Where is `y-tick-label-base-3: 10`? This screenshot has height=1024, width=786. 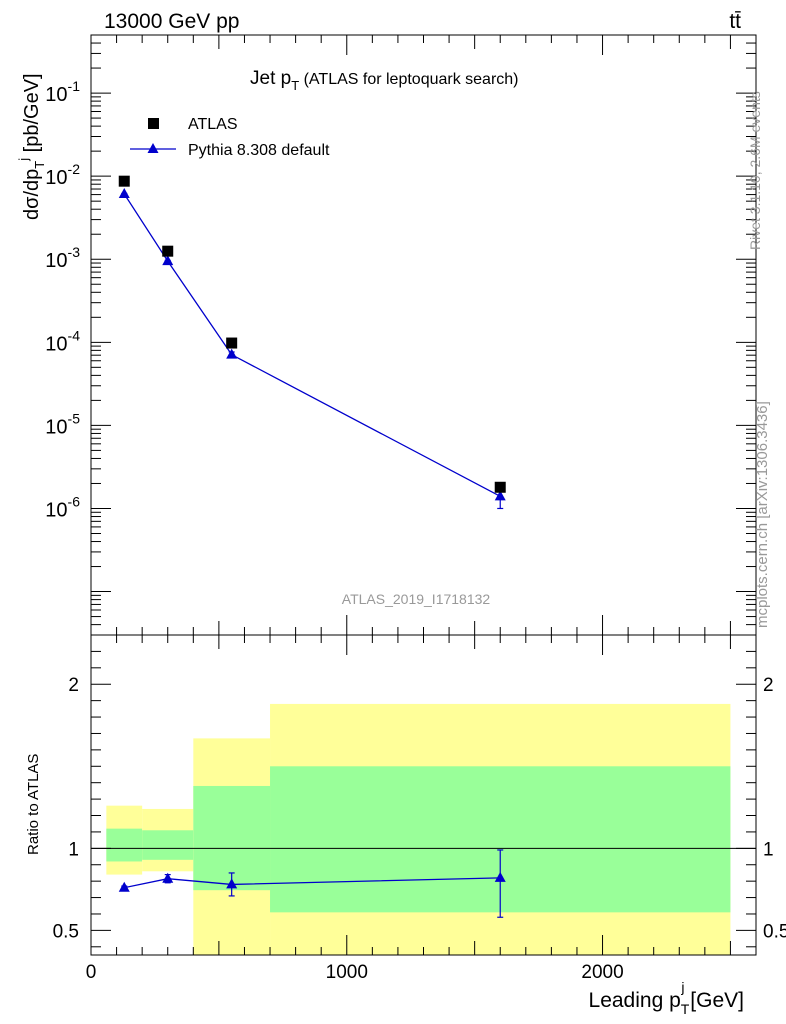 y-tick-label-base-3: 10 is located at coordinates (56, 344).